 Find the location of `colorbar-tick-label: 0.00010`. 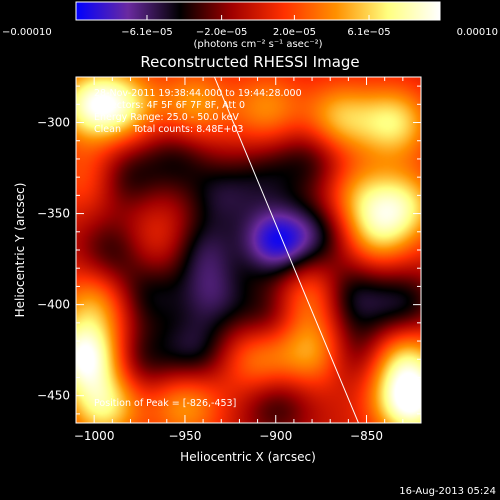

colorbar-tick-label: 0.00010 is located at coordinates (477, 32).